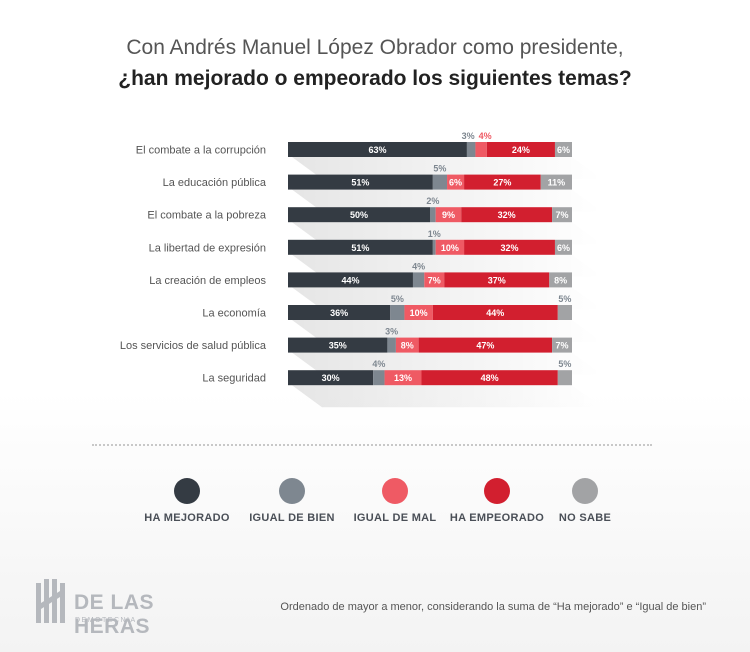  I want to click on divider, so click(372, 445).